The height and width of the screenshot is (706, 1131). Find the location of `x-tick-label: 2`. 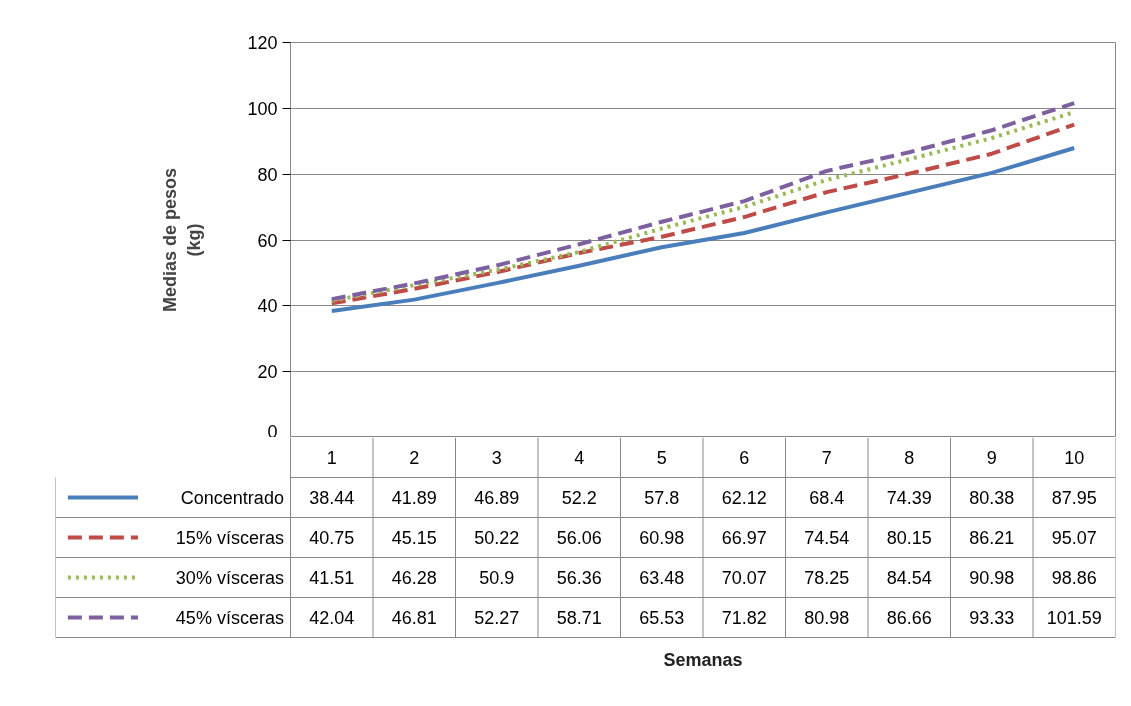

x-tick-label: 2 is located at coordinates (414, 458).